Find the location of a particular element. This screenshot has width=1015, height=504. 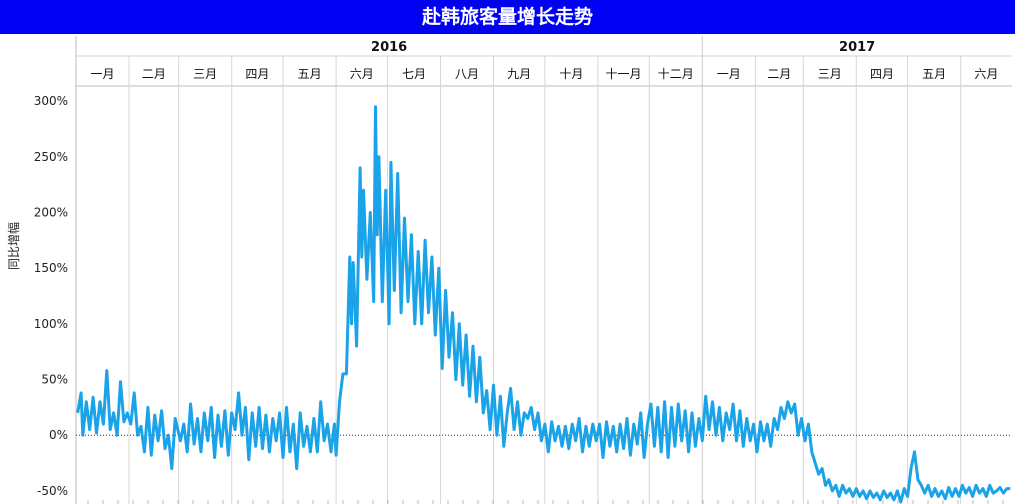

month-label: 九月 is located at coordinates (519, 74).